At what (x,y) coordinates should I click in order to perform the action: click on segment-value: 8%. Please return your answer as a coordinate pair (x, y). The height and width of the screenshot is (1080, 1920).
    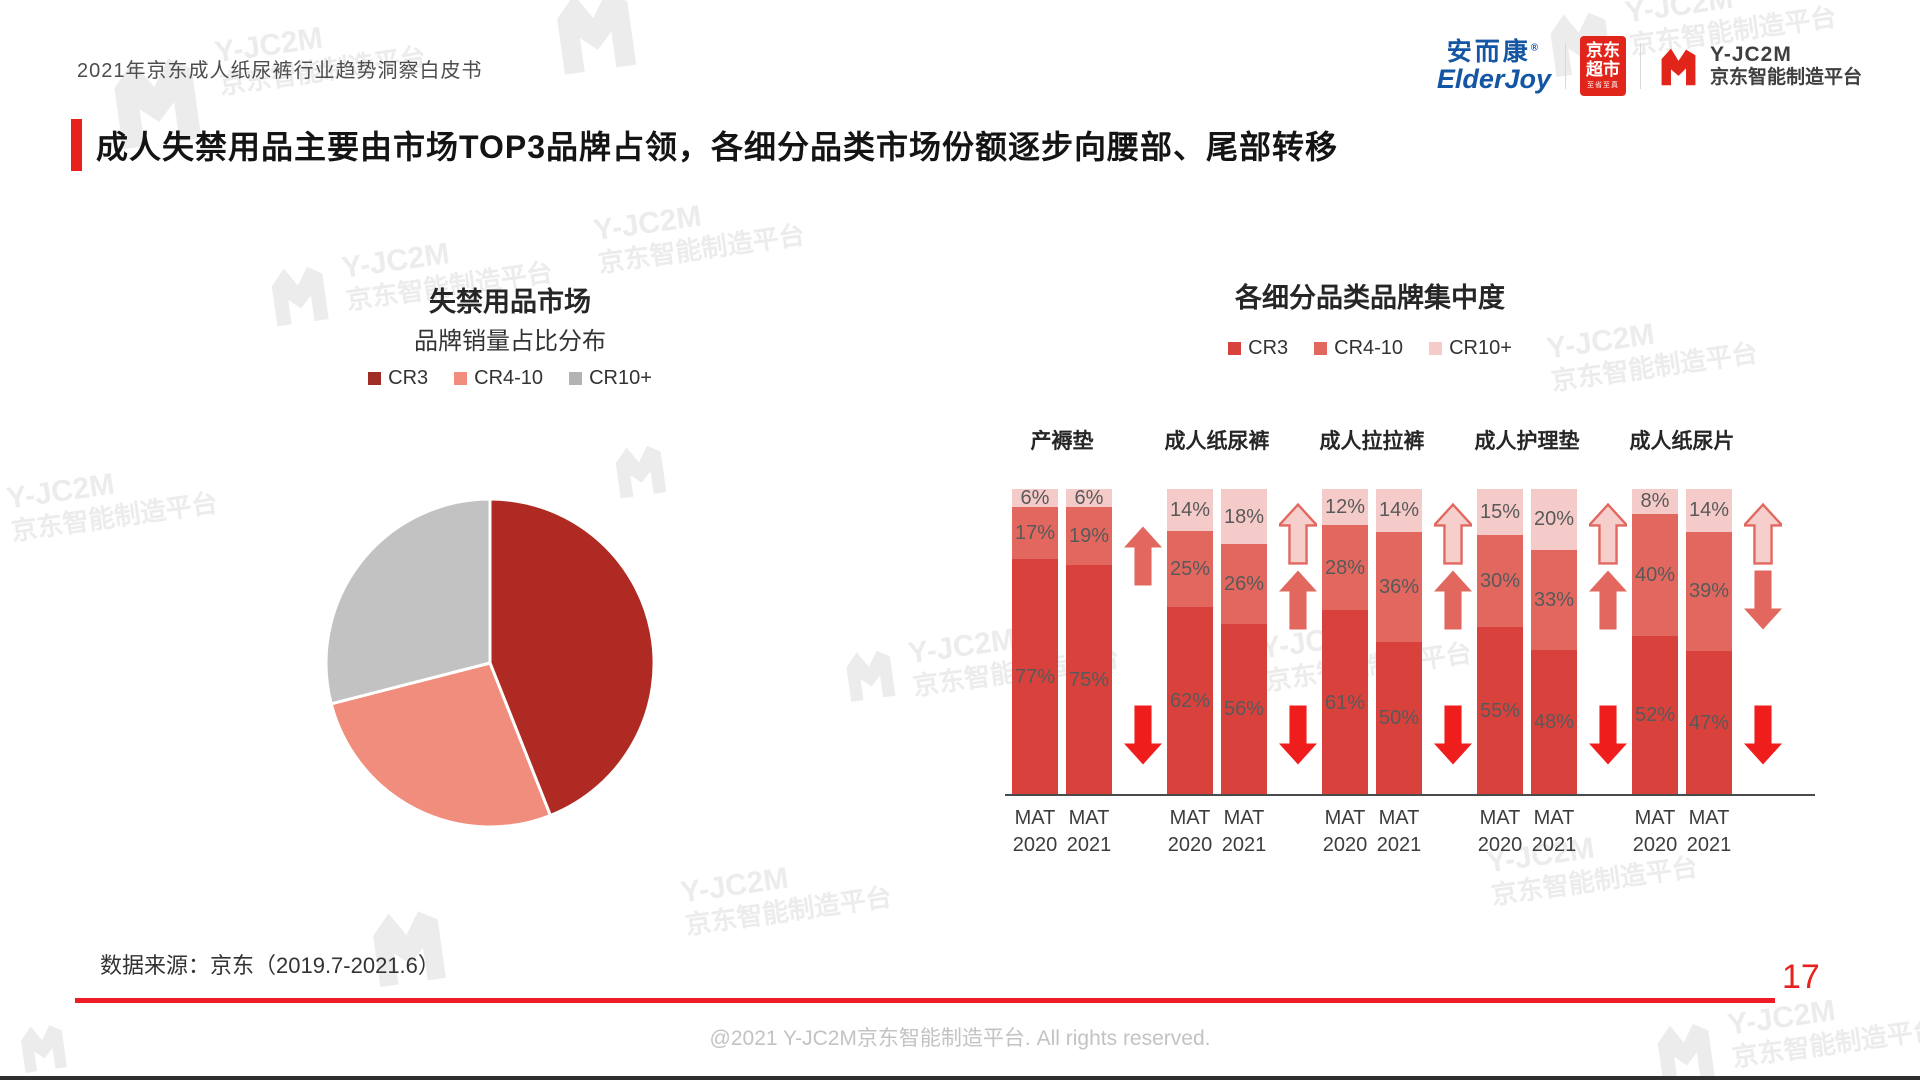
    Looking at the image, I should click on (1655, 501).